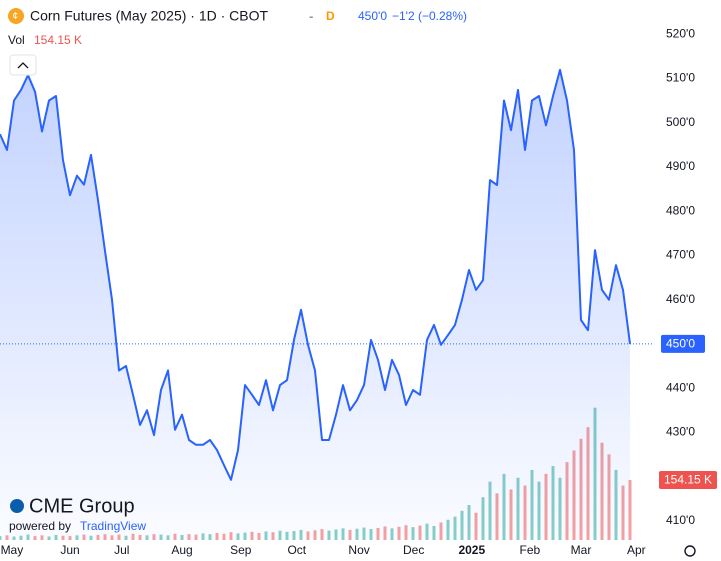 This screenshot has height=561, width=721. Describe the element at coordinates (69, 550) in the screenshot. I see `x-tick-label: Jun` at that location.